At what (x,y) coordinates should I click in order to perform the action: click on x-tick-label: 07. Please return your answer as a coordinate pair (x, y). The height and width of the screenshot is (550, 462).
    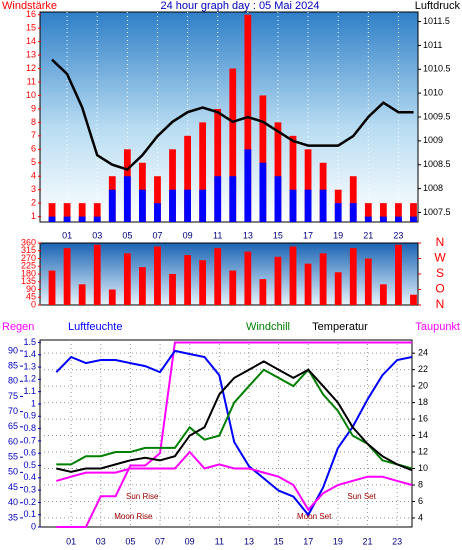
    Looking at the image, I should click on (160, 541).